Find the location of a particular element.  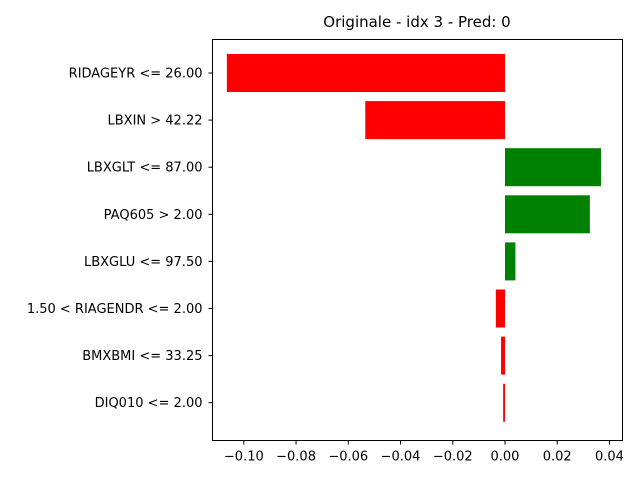

x-tick-label: −0.02 is located at coordinates (453, 457).